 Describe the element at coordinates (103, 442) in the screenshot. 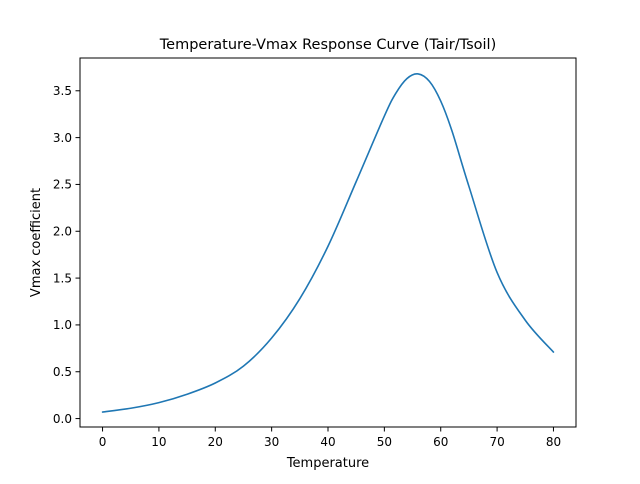

I see `x-tick-label: 0` at that location.